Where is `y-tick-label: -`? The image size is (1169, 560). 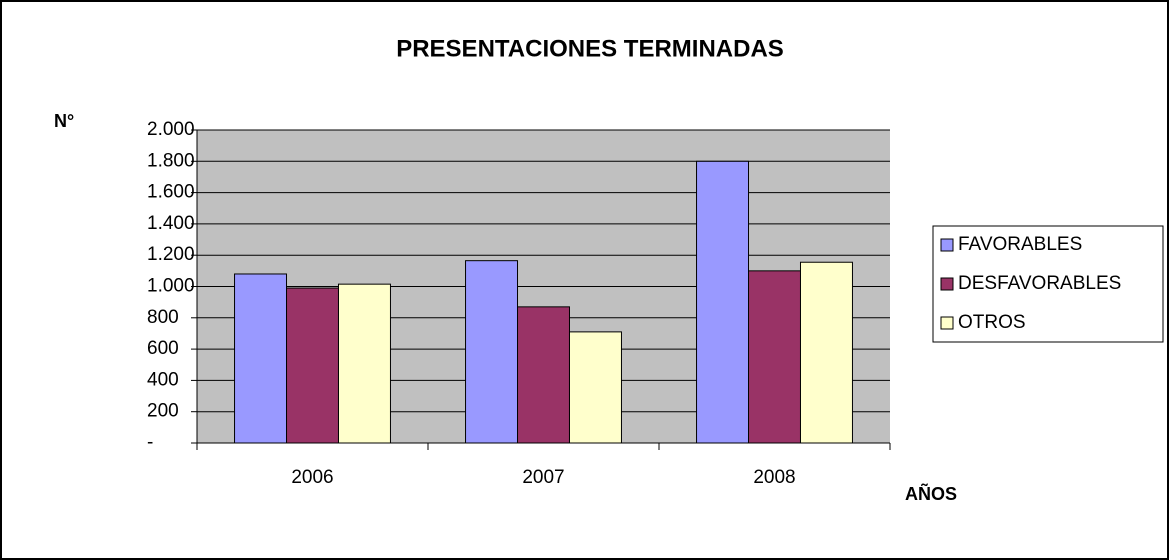
y-tick-label: - is located at coordinates (150, 442).